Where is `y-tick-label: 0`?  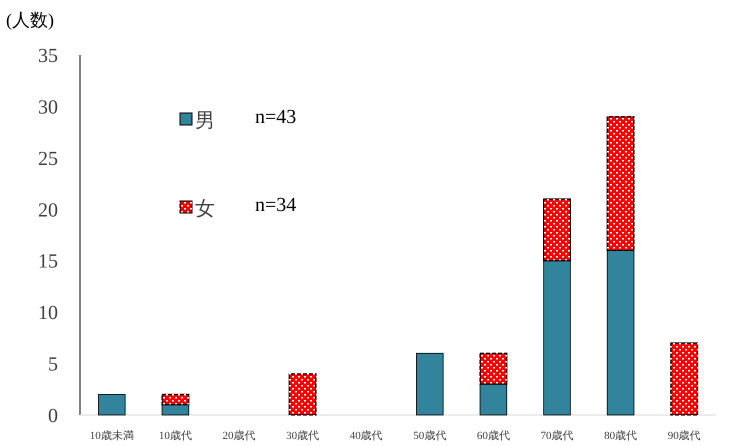 y-tick-label: 0 is located at coordinates (53, 416).